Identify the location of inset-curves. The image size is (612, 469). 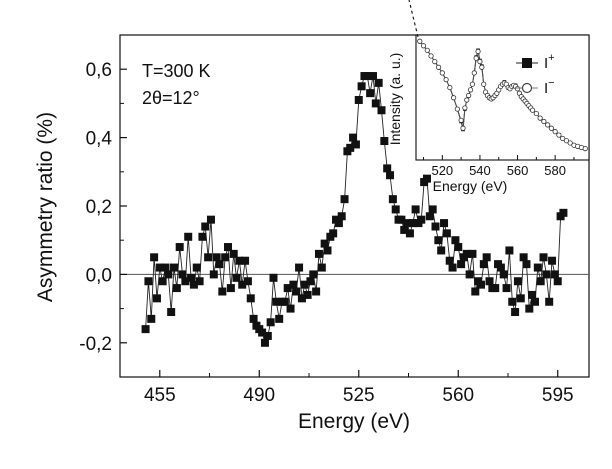
(502, 95).